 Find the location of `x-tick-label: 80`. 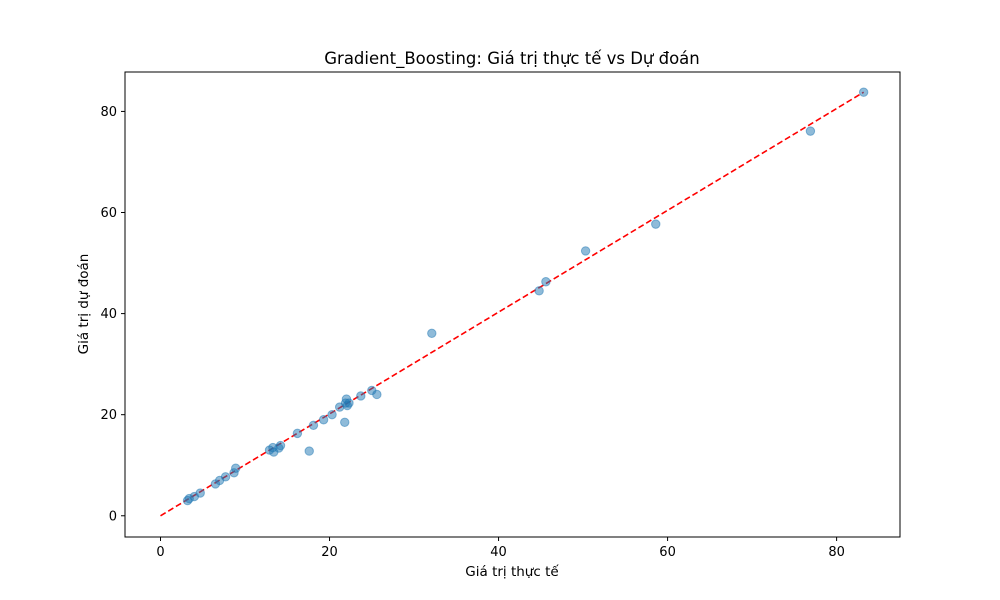

x-tick-label: 80 is located at coordinates (836, 552).